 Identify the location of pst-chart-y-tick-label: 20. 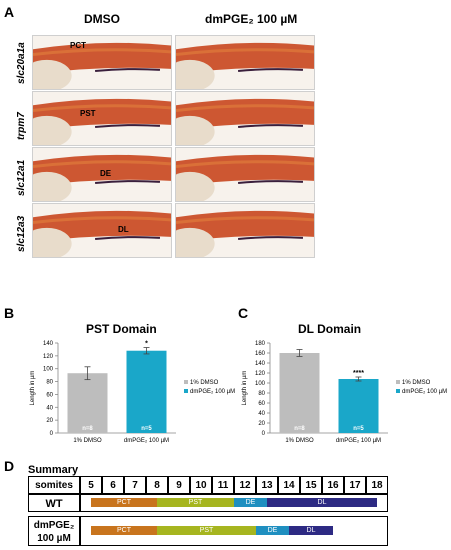
(49, 421).